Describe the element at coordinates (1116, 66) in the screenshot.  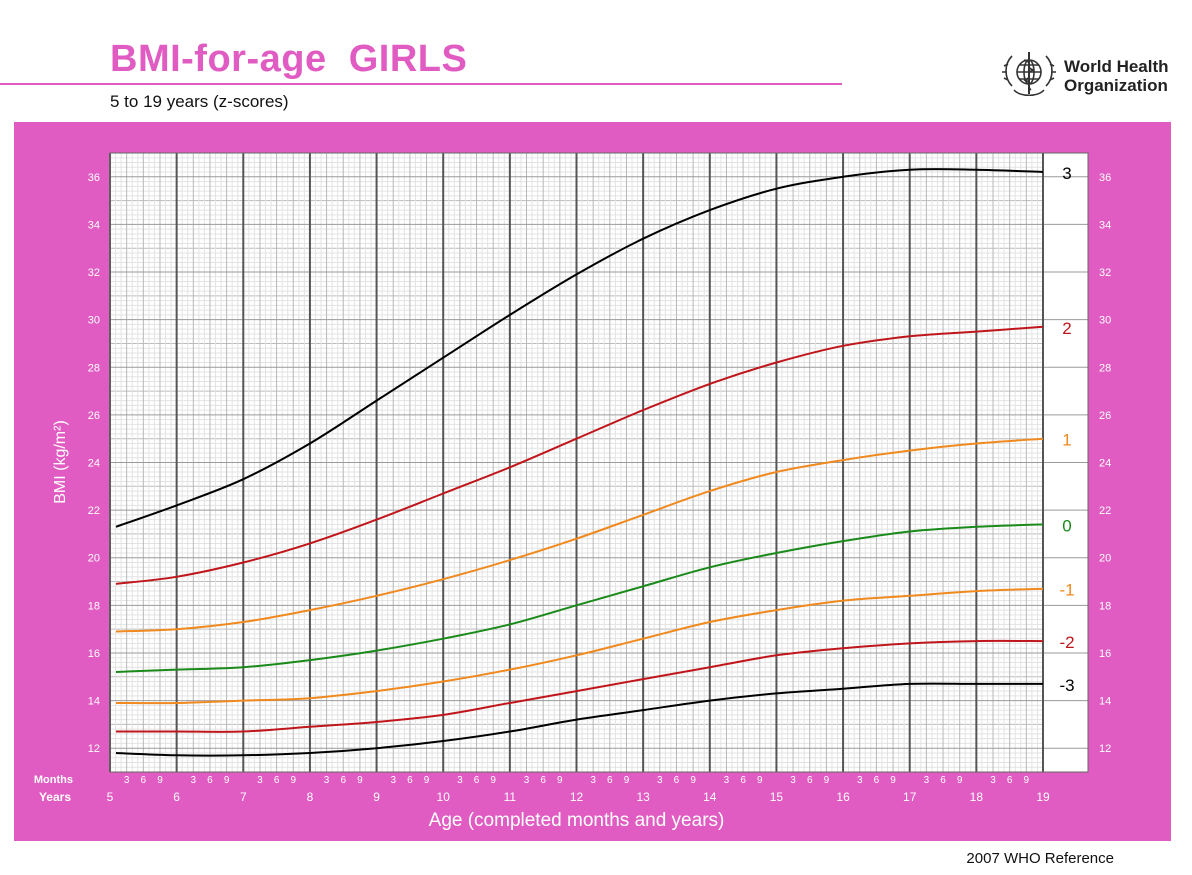
I see `who-name-line1: World Health` at that location.